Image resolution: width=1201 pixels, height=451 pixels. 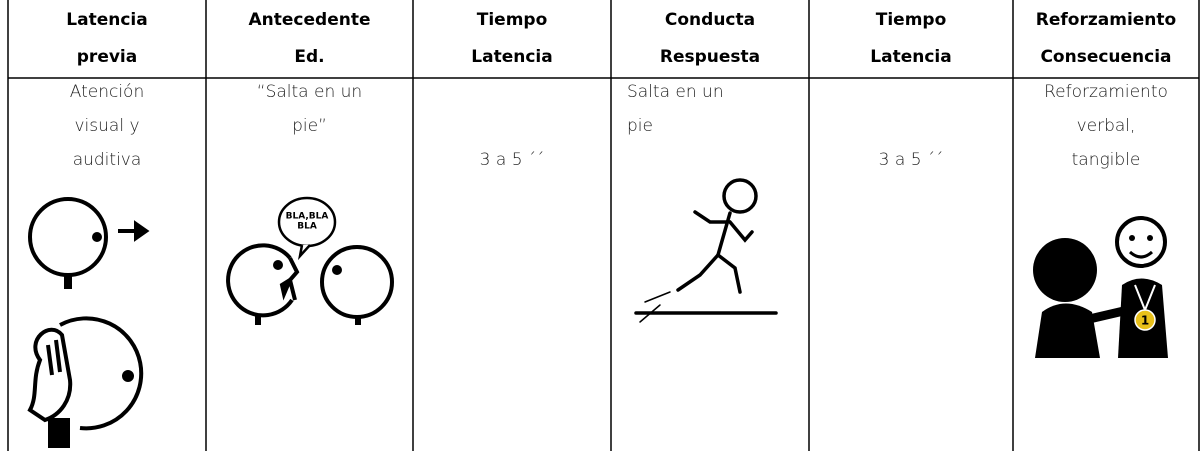 I want to click on body-cell: Reforzamiento, so click(x=1106, y=92).